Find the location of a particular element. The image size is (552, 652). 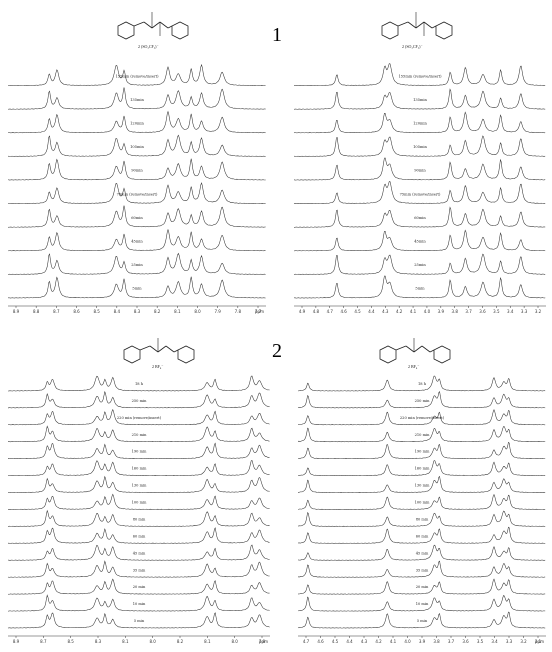

structure-label-1b: 2 (SO₂CF₃)⁻ is located at coordinates (412, 46).